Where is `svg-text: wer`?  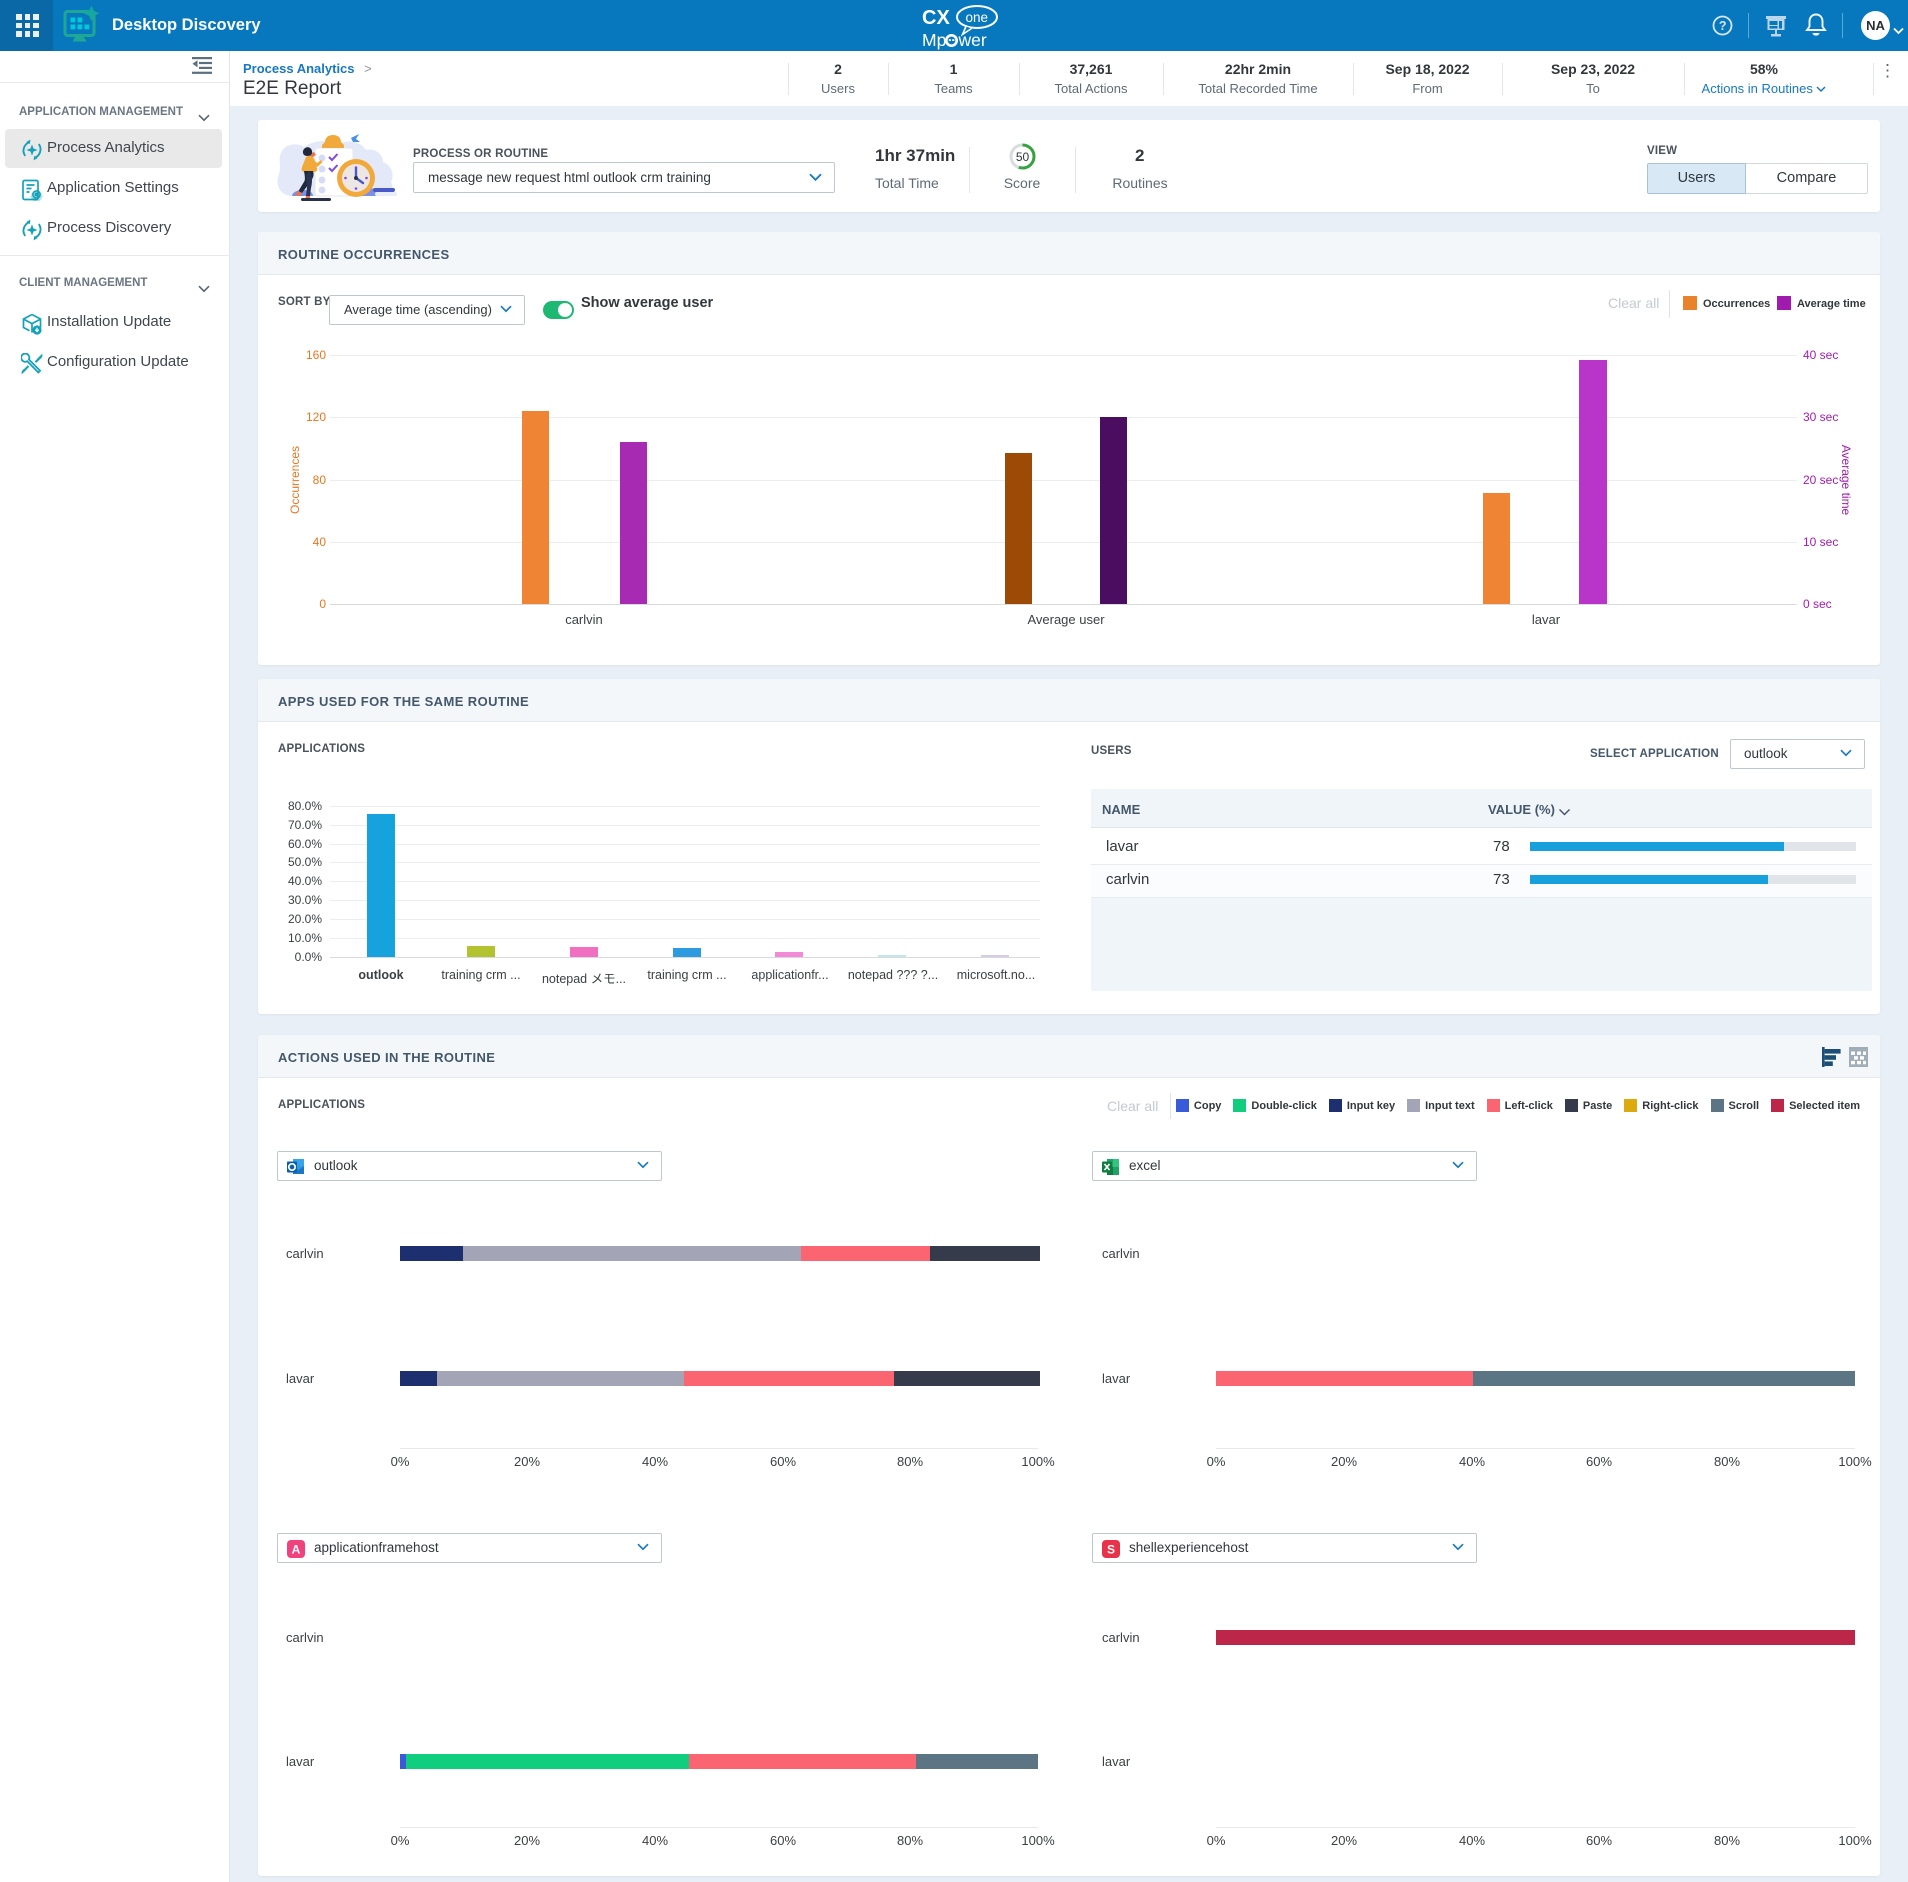 svg-text: wer is located at coordinates (972, 40).